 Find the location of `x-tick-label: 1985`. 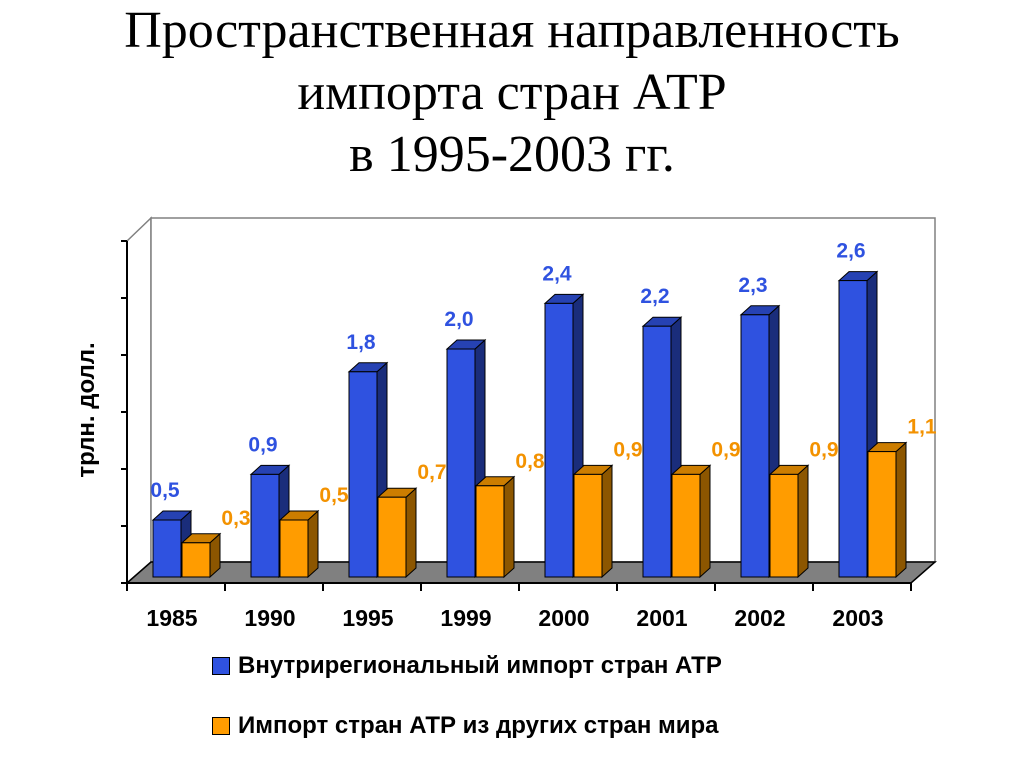

x-tick-label: 1985 is located at coordinates (171, 618).